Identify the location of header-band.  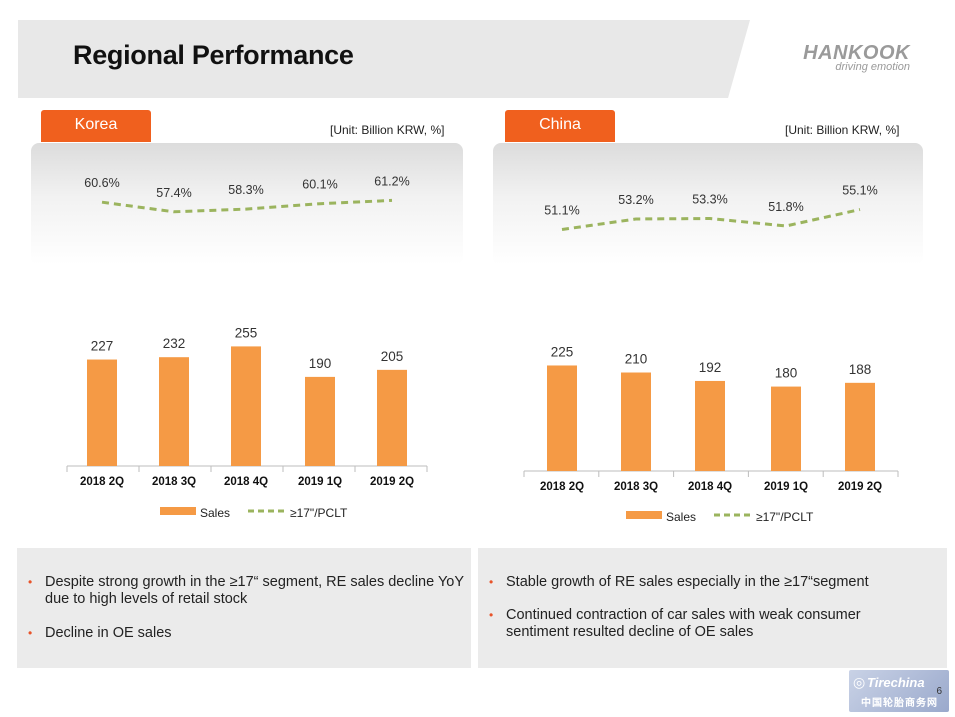
(384, 59).